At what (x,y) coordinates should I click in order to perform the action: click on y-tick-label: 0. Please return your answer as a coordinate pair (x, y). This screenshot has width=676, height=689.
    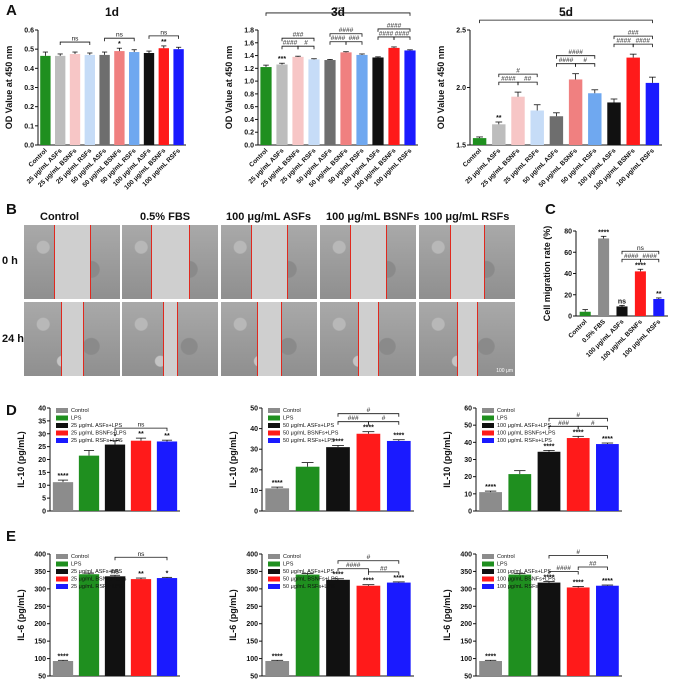
    Looking at the image, I should click on (44, 512).